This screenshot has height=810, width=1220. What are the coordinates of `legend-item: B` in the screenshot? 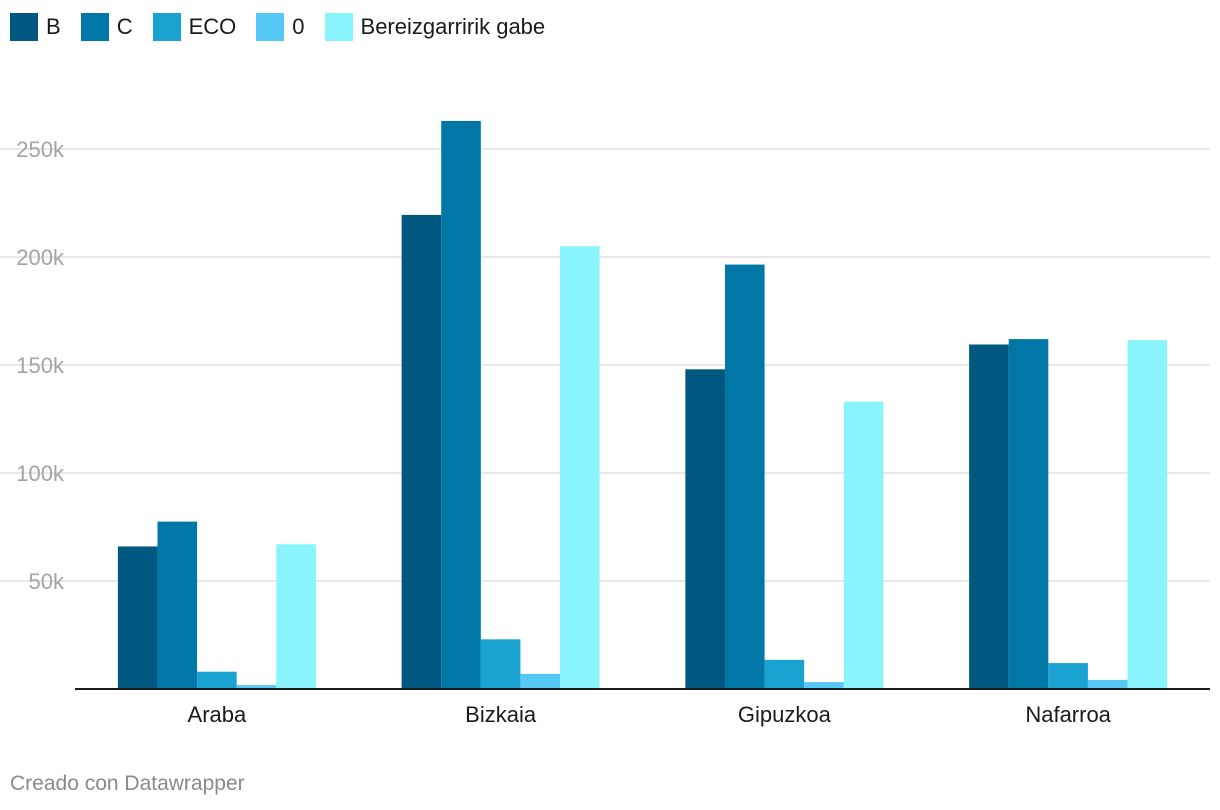 It's located at (35, 27).